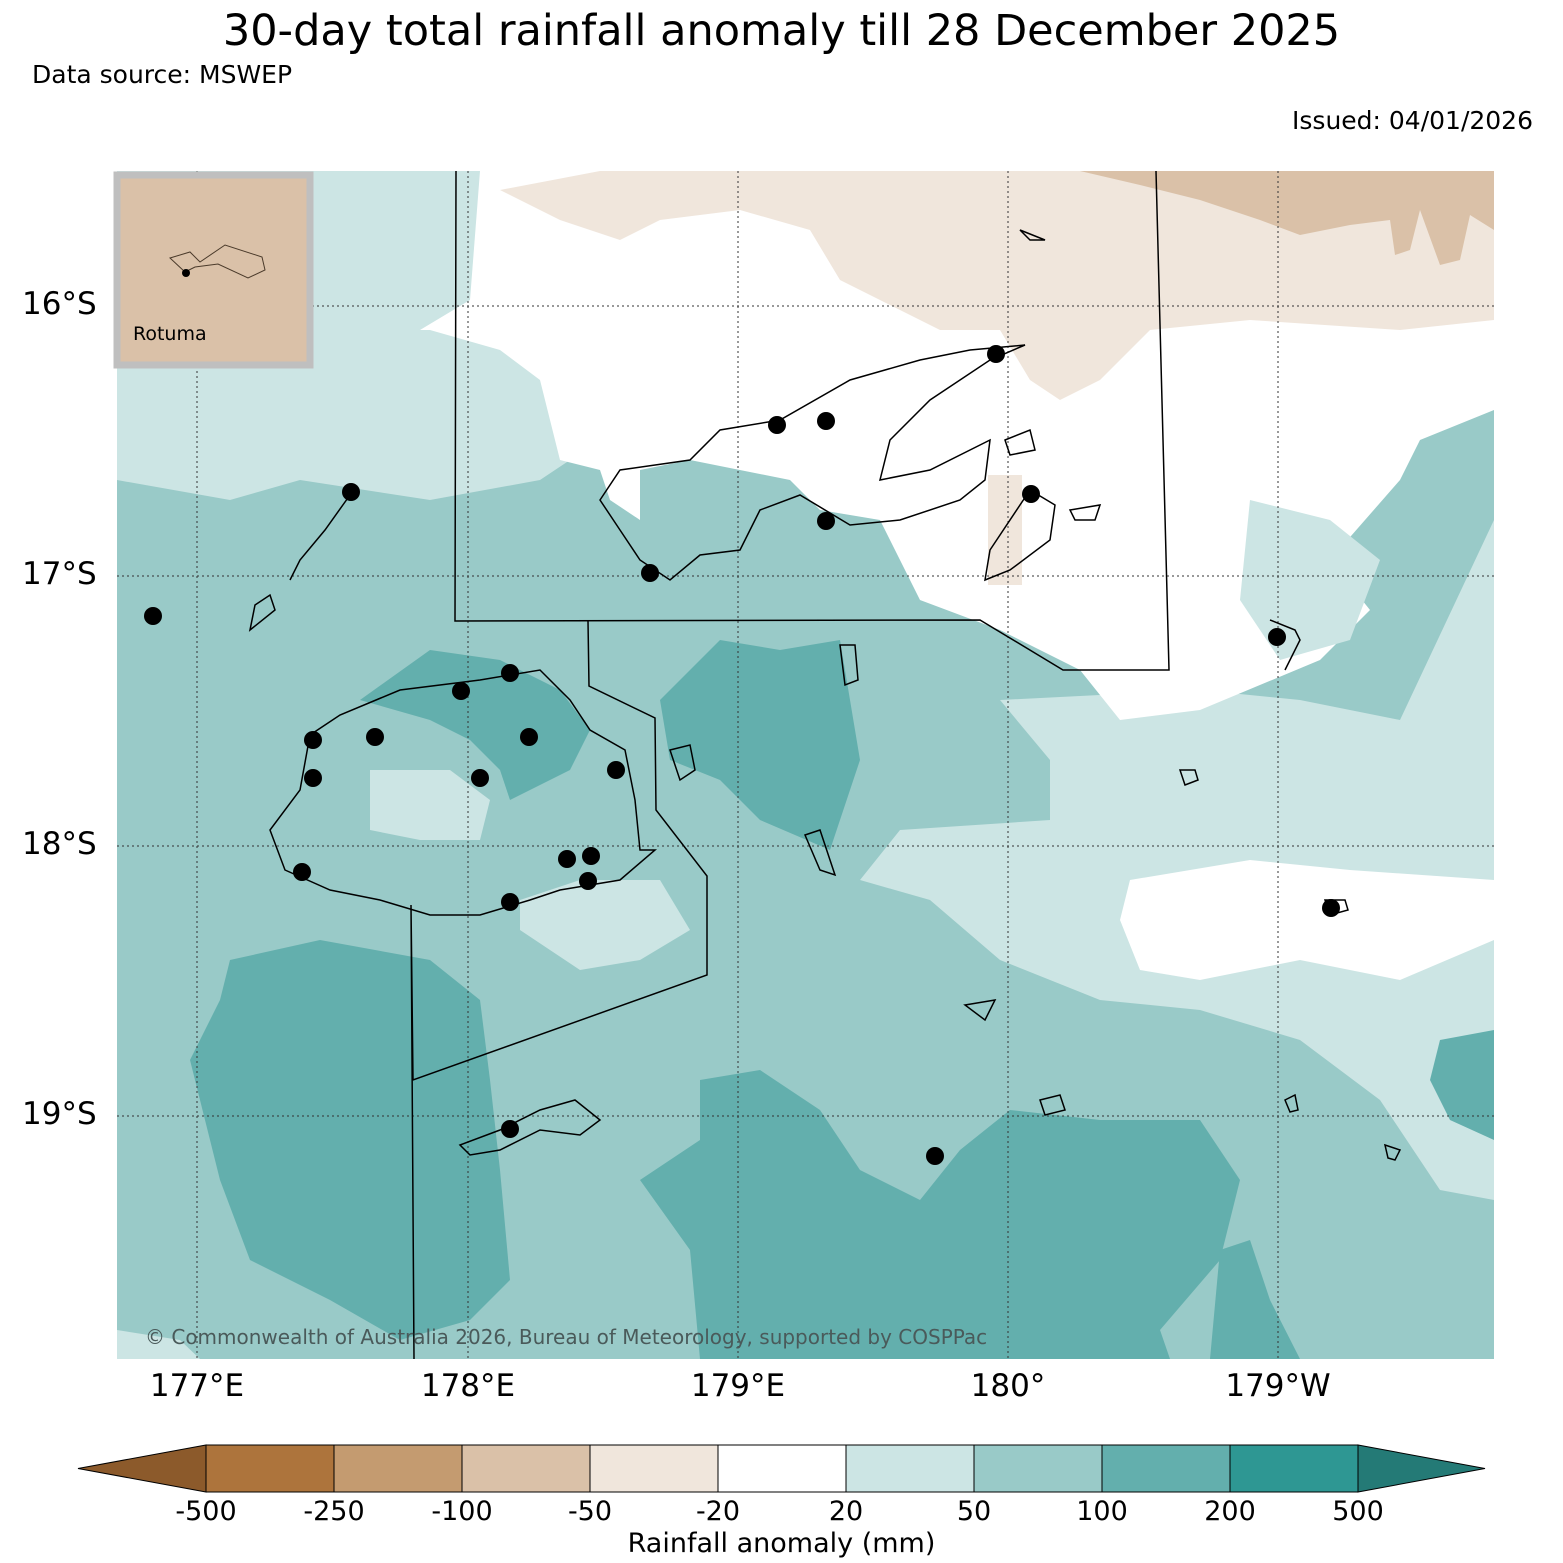 The width and height of the screenshot is (1563, 1563). Describe the element at coordinates (1412, 120) in the screenshot. I see `issued-date: Issued: 04/01/2026` at that location.